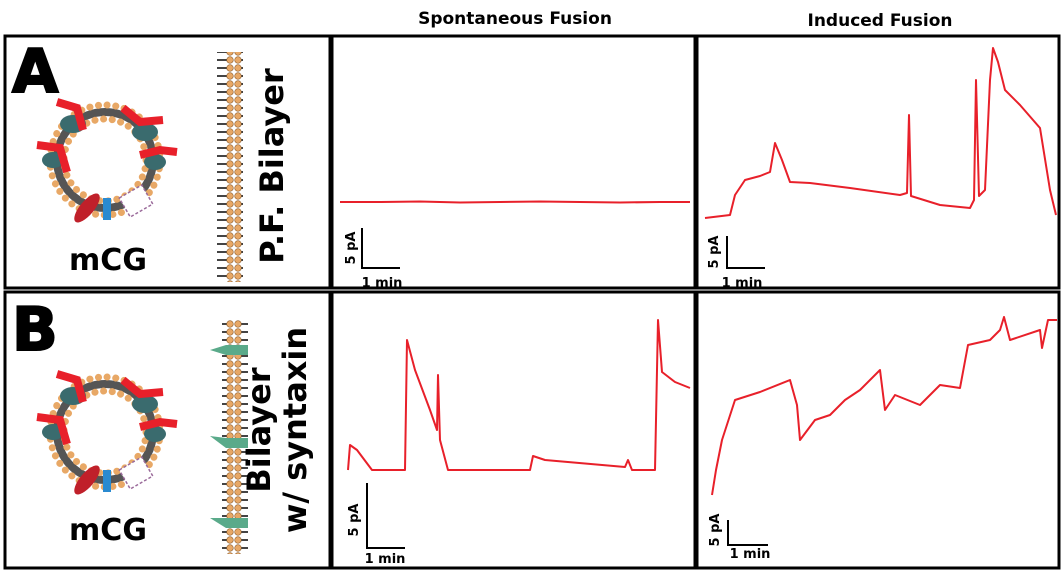 Image resolution: width=1061 pixels, height=571 pixels. I want to click on panel, so click(167, 162).